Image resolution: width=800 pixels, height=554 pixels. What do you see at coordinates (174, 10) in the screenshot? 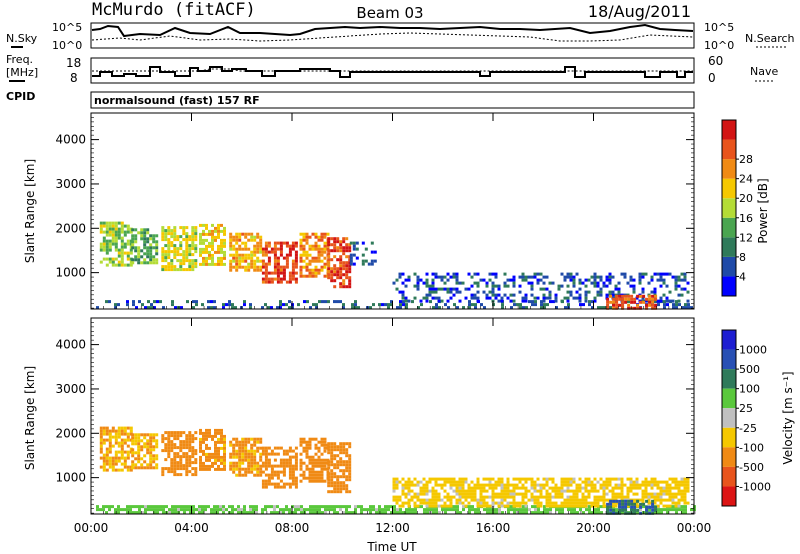
I see `station-title: McMurdo (fitACF)` at bounding box center [174, 10].